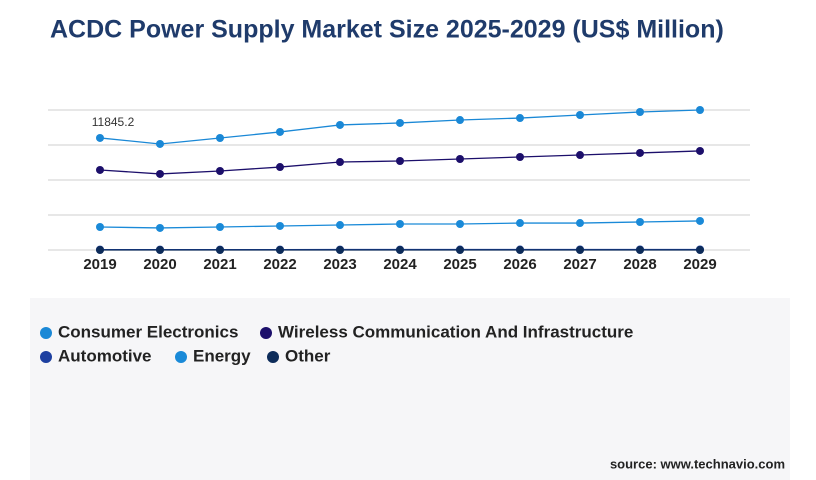 Image resolution: width=816 pixels, height=480 pixels. Describe the element at coordinates (519, 264) in the screenshot. I see `x-tick-label: 2026` at that location.